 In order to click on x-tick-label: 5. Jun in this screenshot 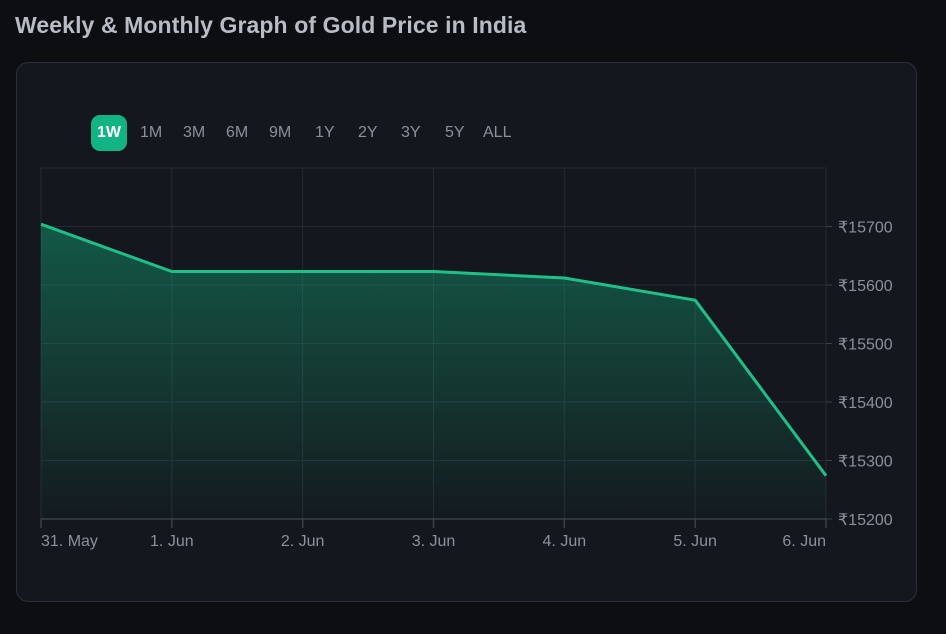, I will do `click(695, 541)`.